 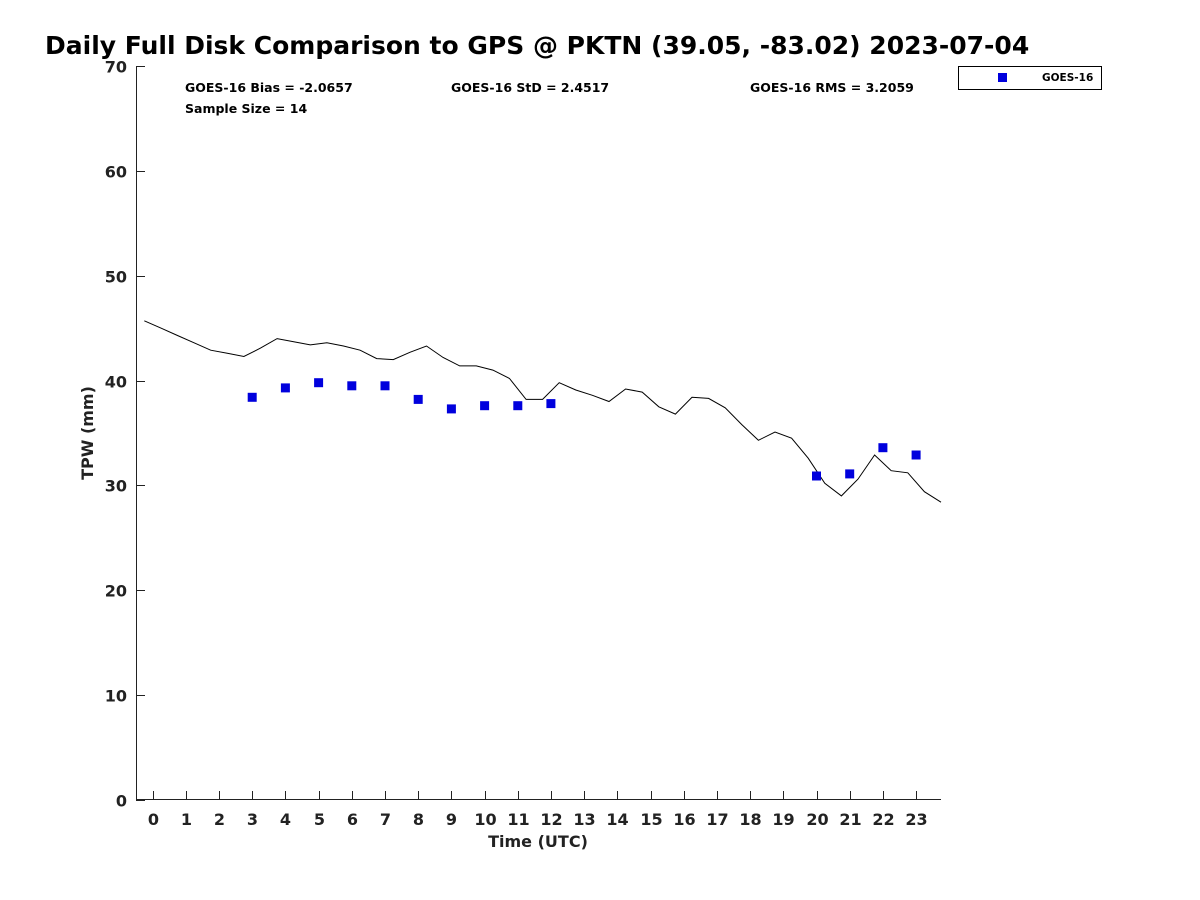 What do you see at coordinates (116, 591) in the screenshot?
I see `y-tick-label: 20` at bounding box center [116, 591].